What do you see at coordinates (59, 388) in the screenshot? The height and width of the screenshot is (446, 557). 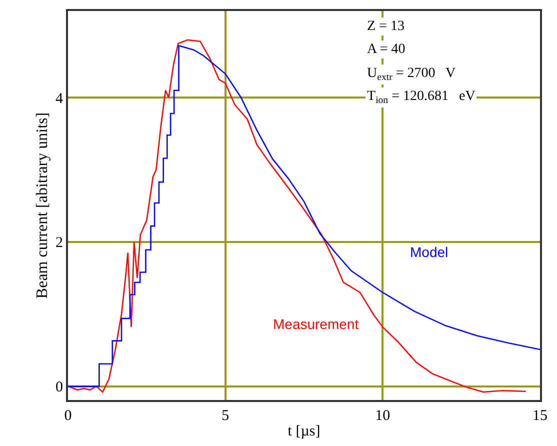 I see `y-tick-label: 0` at bounding box center [59, 388].